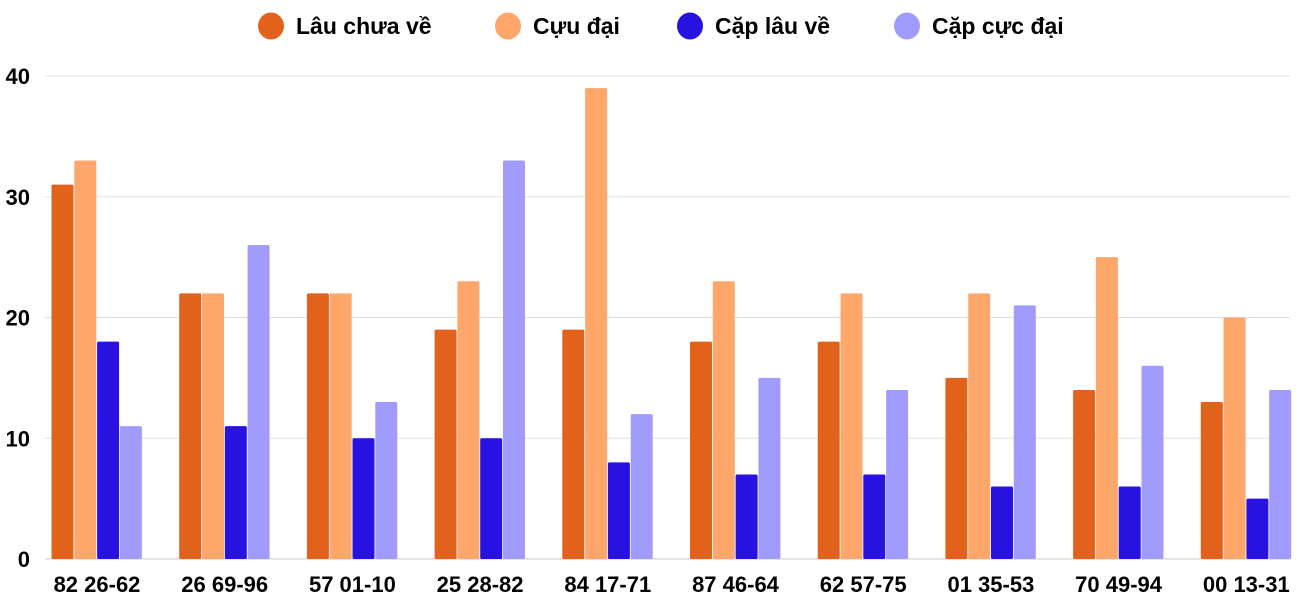 The height and width of the screenshot is (605, 1300). What do you see at coordinates (18, 438) in the screenshot?
I see `y-tick-label: 10` at bounding box center [18, 438].